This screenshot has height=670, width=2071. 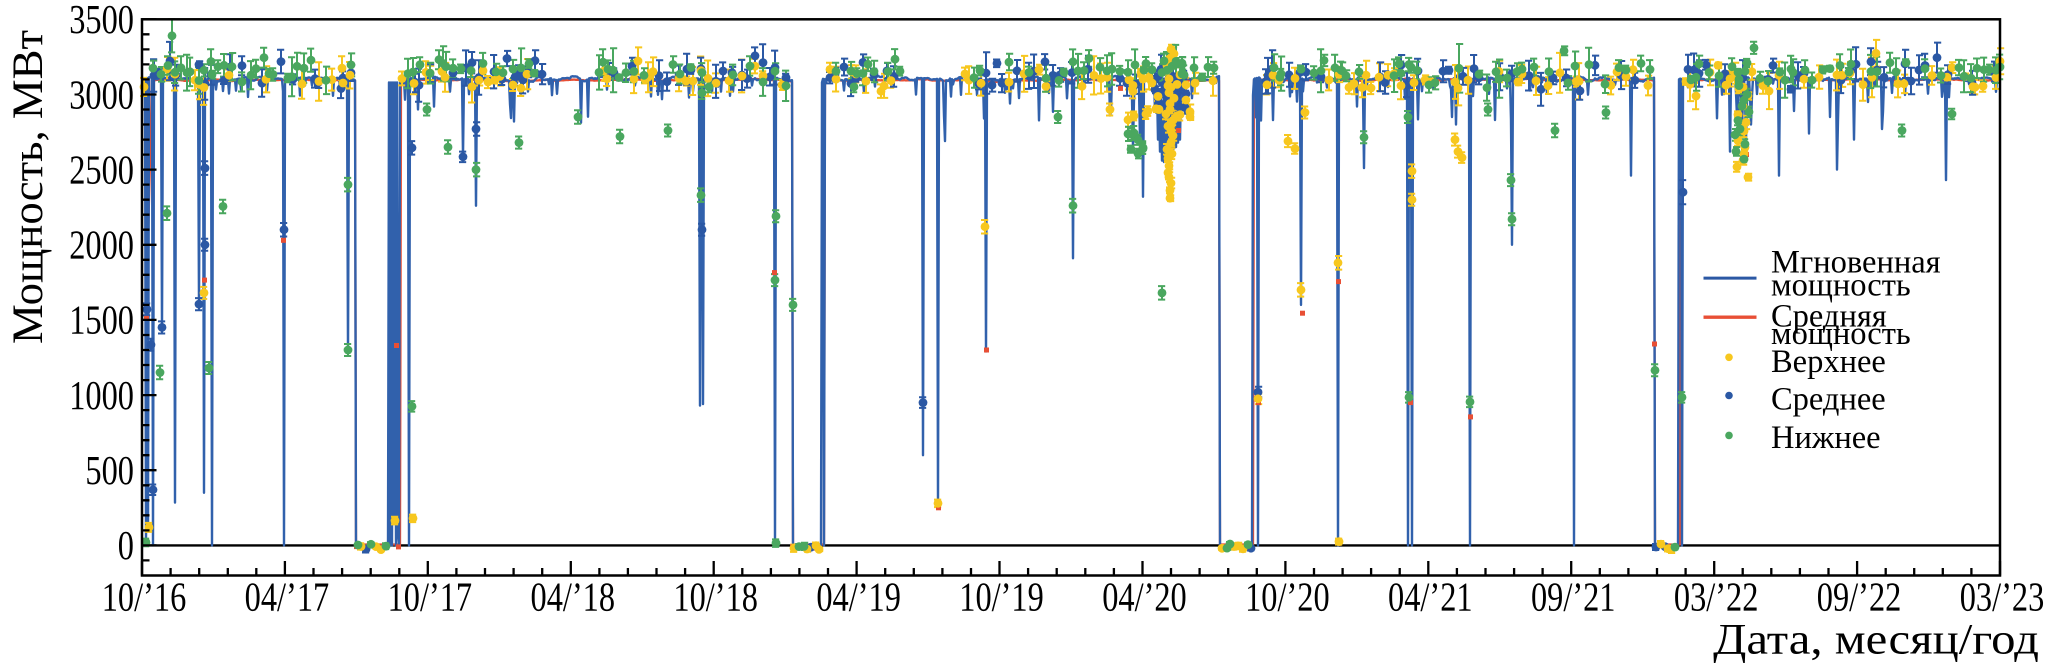 What do you see at coordinates (1856, 263) in the screenshot?
I see `svg-text: Мгновенная` at bounding box center [1856, 263].